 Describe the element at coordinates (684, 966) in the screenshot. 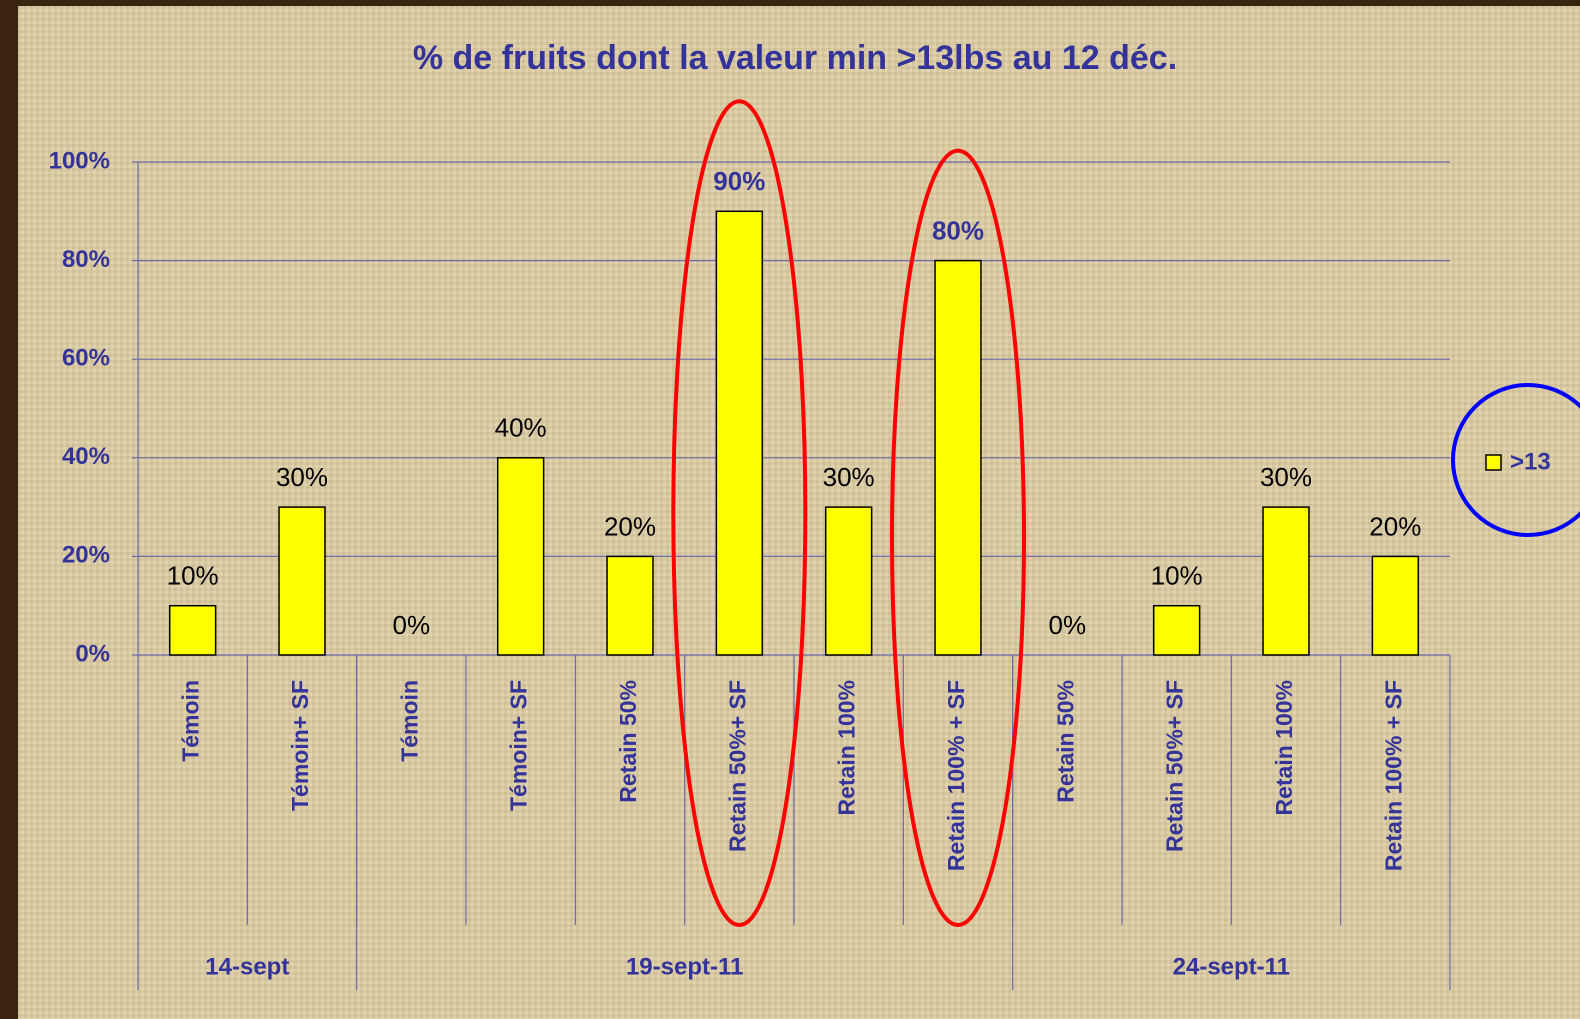

I see `group-label: 19-sept-11` at that location.